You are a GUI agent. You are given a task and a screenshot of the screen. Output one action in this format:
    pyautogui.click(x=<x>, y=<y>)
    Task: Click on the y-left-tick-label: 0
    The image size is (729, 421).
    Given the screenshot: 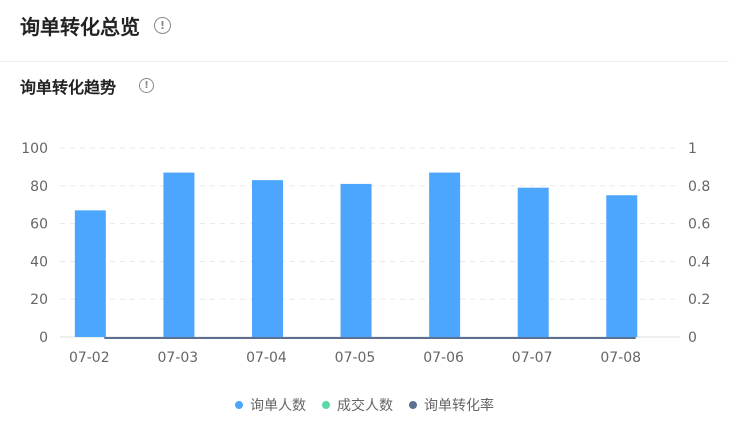 What is the action you would take?
    pyautogui.click(x=43, y=338)
    